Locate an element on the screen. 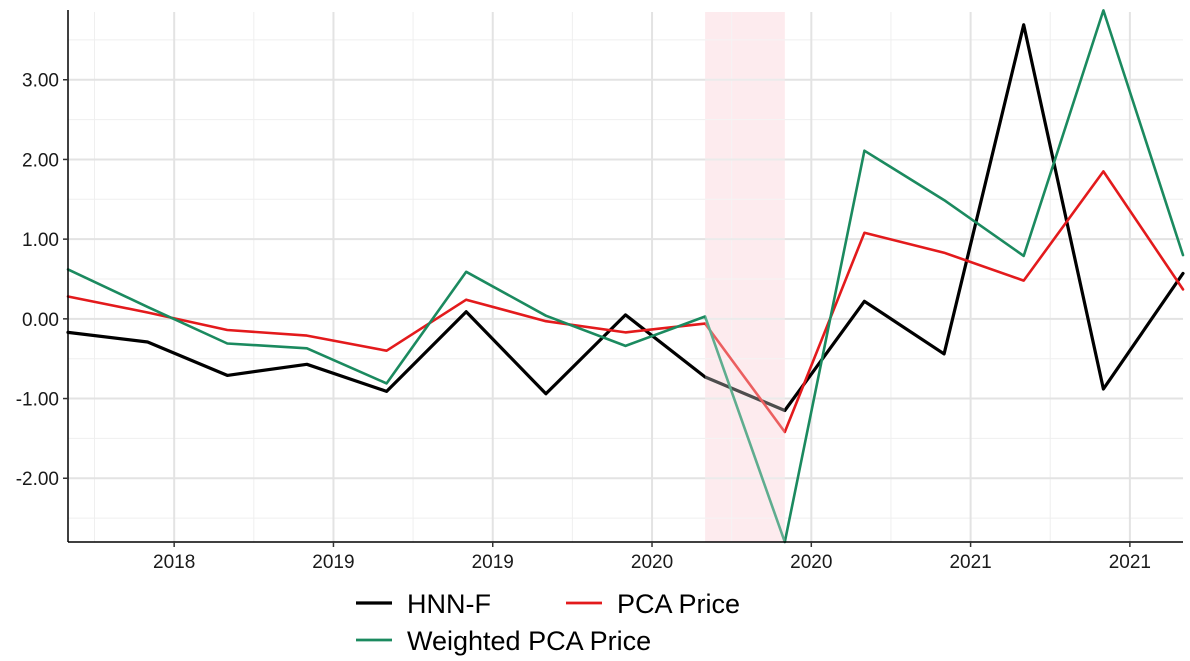 The height and width of the screenshot is (661, 1190). shaded-region-overlay is located at coordinates (745, 277).